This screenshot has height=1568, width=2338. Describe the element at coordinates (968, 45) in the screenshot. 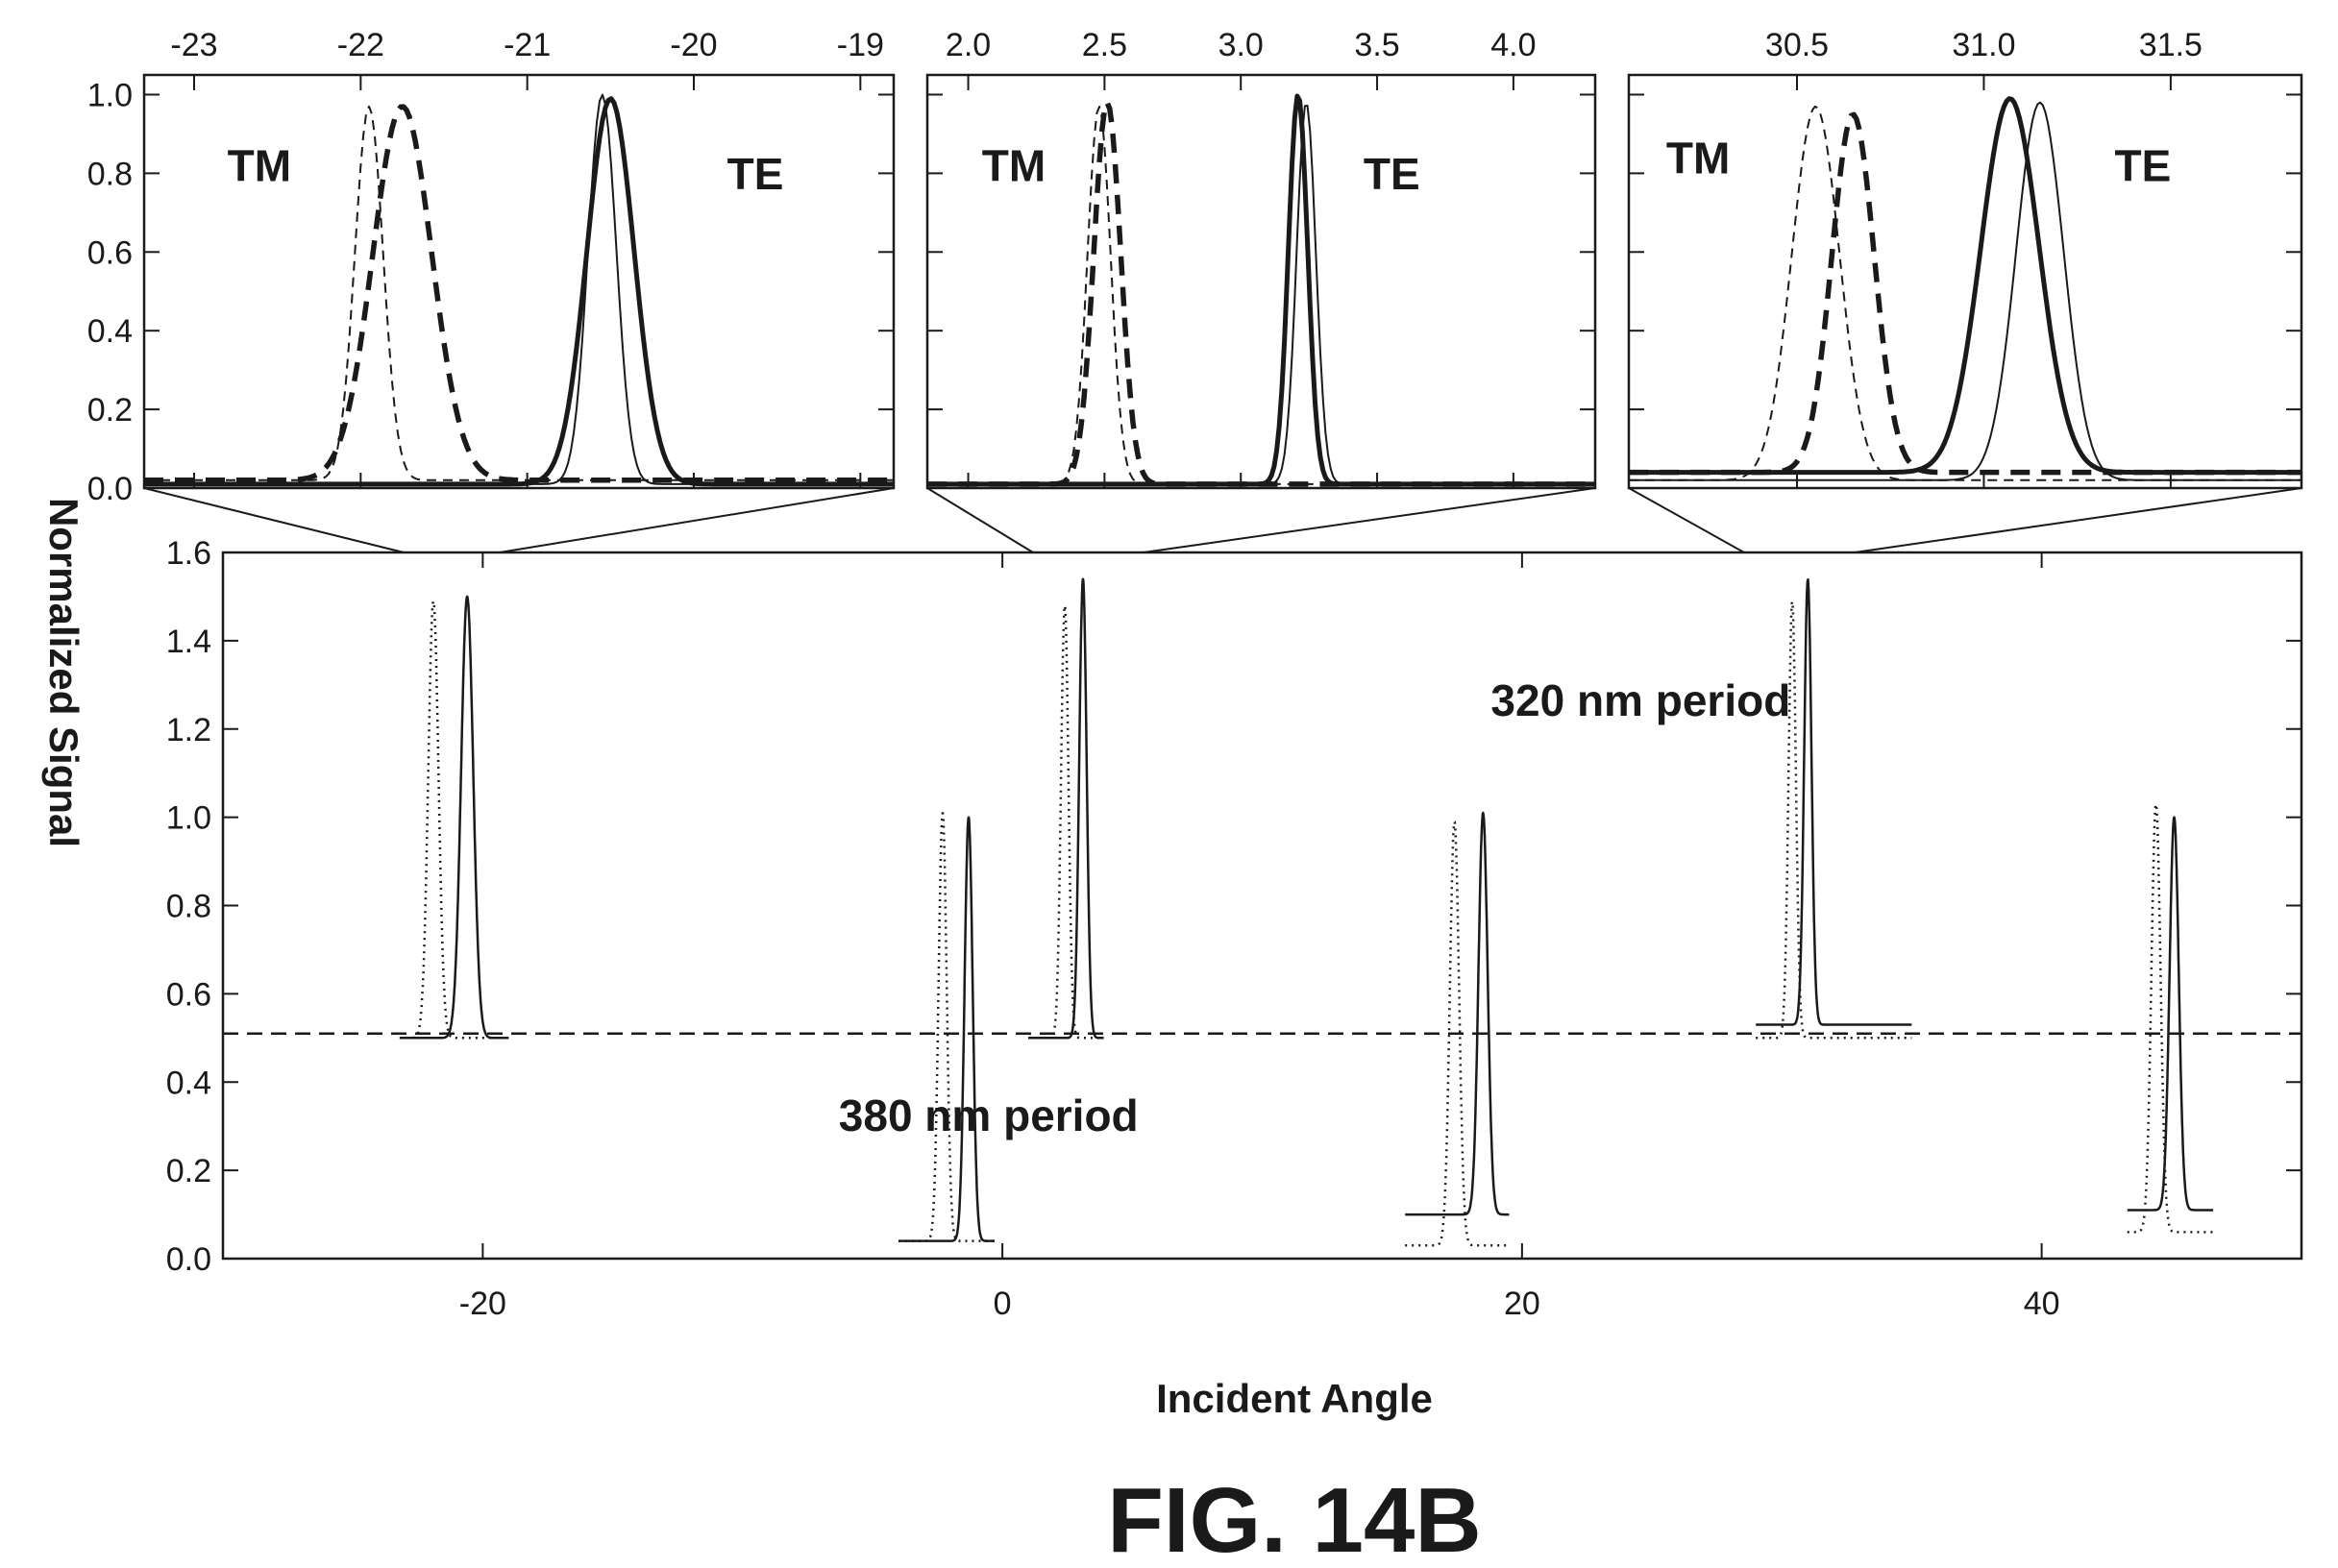

I see `x-tick-label: 2.0` at that location.